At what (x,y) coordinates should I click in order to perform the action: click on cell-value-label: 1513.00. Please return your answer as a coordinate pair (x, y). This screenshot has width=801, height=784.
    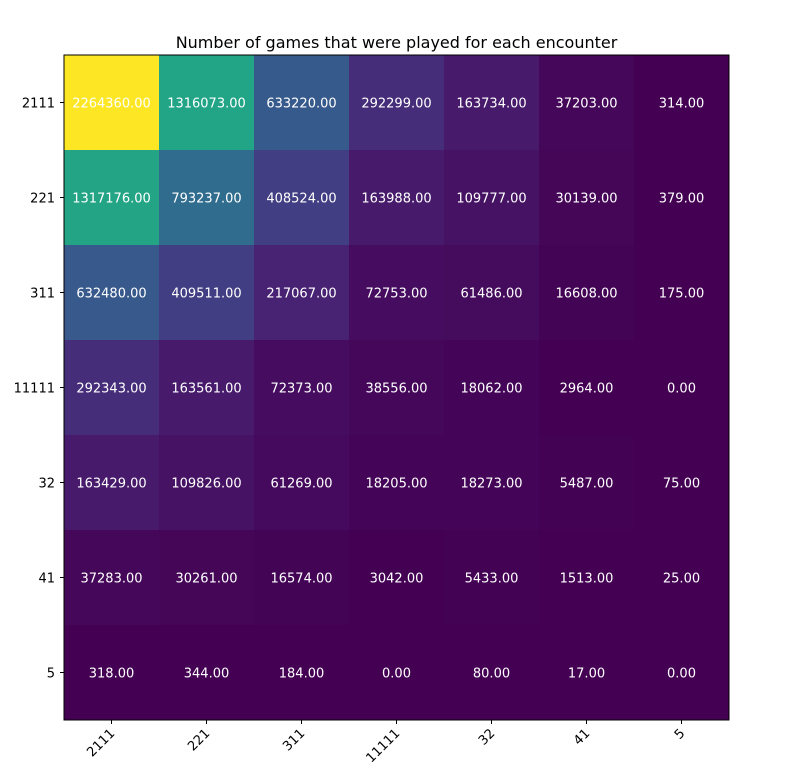
    Looking at the image, I should click on (587, 579).